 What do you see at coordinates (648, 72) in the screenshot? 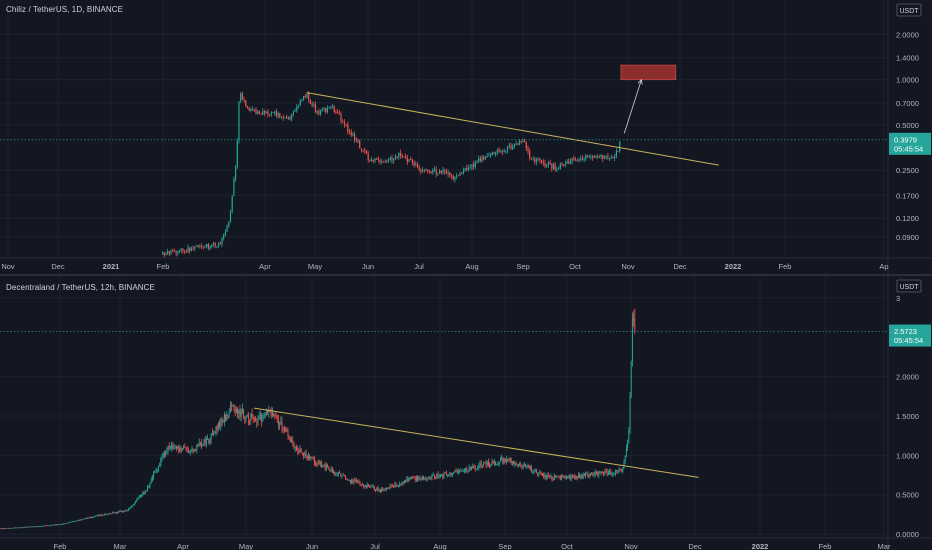
I see `target-zone-box` at bounding box center [648, 72].